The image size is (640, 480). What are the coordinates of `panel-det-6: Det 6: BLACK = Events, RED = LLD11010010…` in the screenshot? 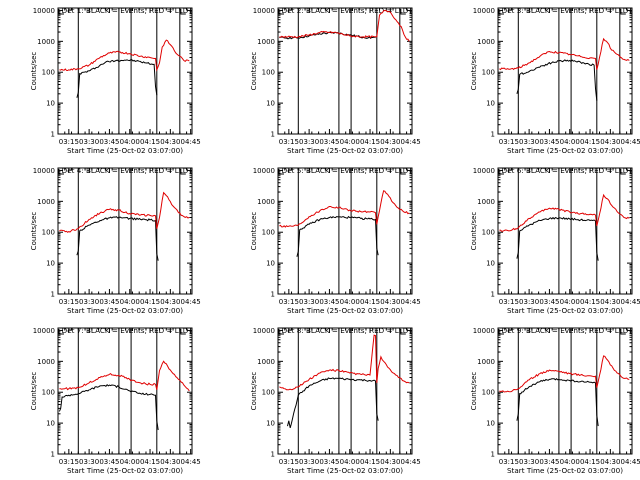 It's located at (555, 240).